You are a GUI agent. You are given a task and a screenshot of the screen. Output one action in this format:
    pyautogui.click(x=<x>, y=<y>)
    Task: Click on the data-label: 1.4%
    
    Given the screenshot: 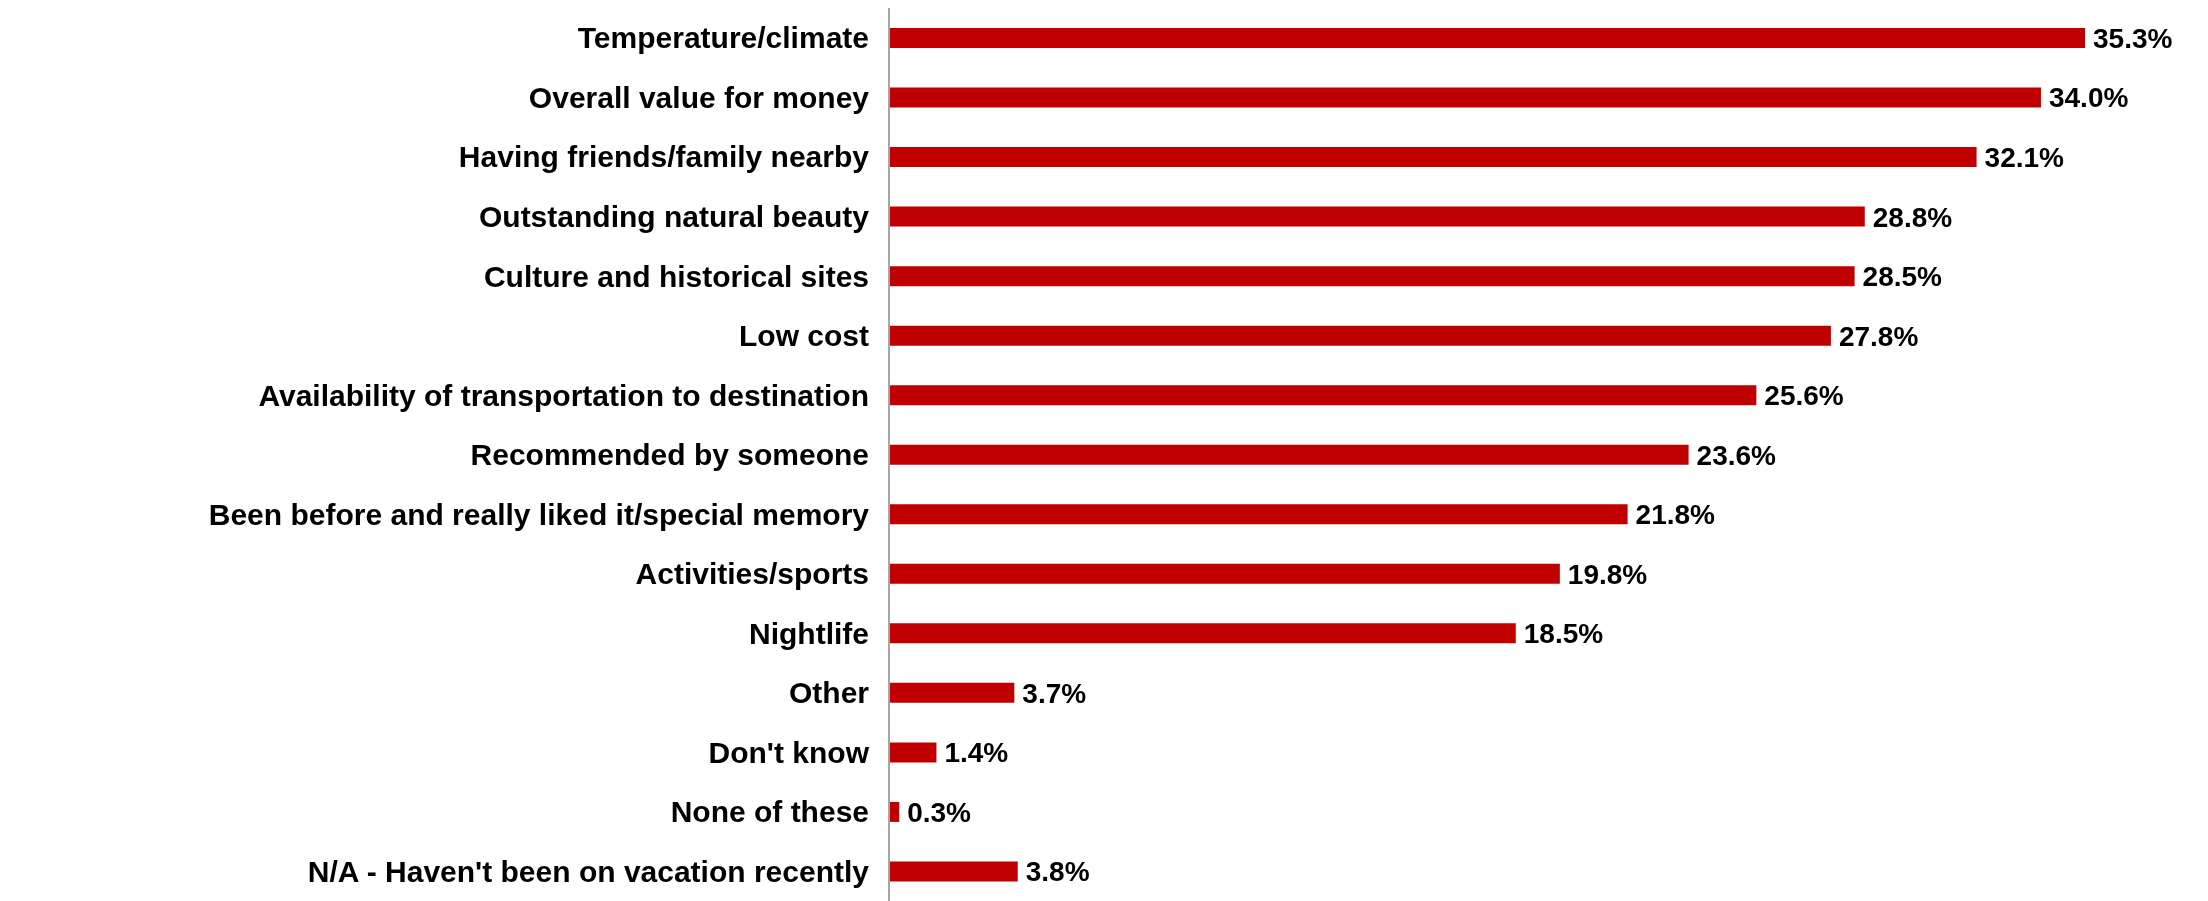 What is the action you would take?
    pyautogui.click(x=976, y=753)
    